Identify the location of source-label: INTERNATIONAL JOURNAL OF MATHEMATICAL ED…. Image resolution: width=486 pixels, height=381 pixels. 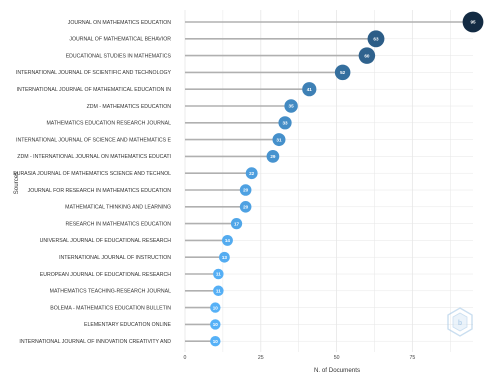
(94, 90).